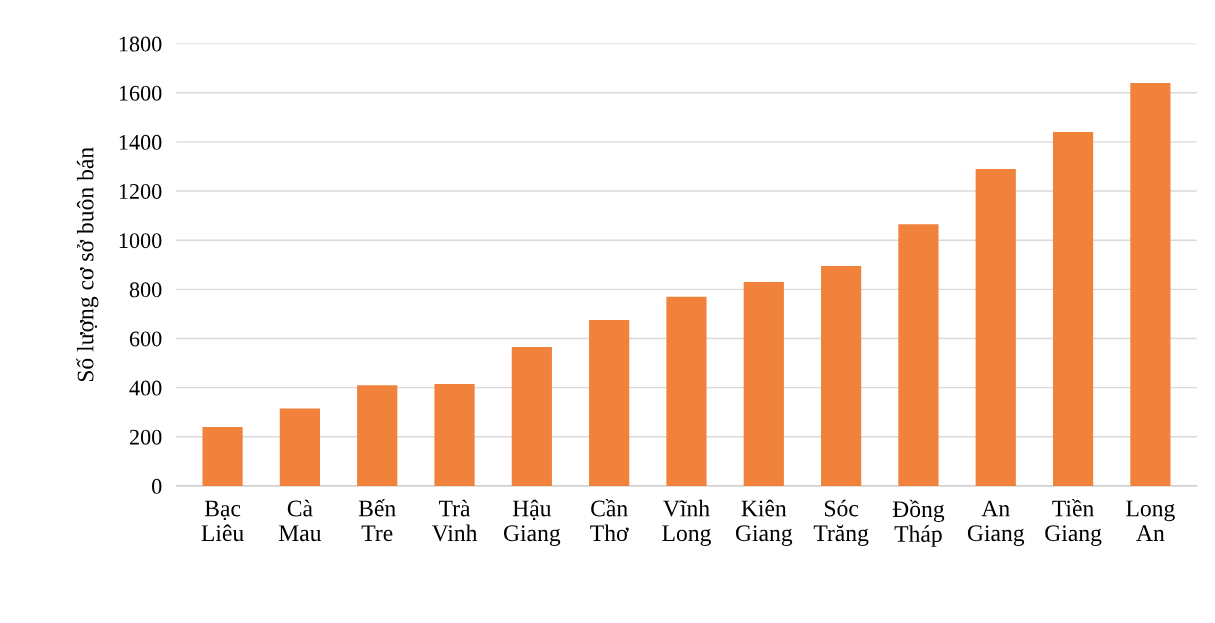 The width and height of the screenshot is (1215, 623). What do you see at coordinates (140, 191) in the screenshot?
I see `y-tick-label: 1200` at bounding box center [140, 191].